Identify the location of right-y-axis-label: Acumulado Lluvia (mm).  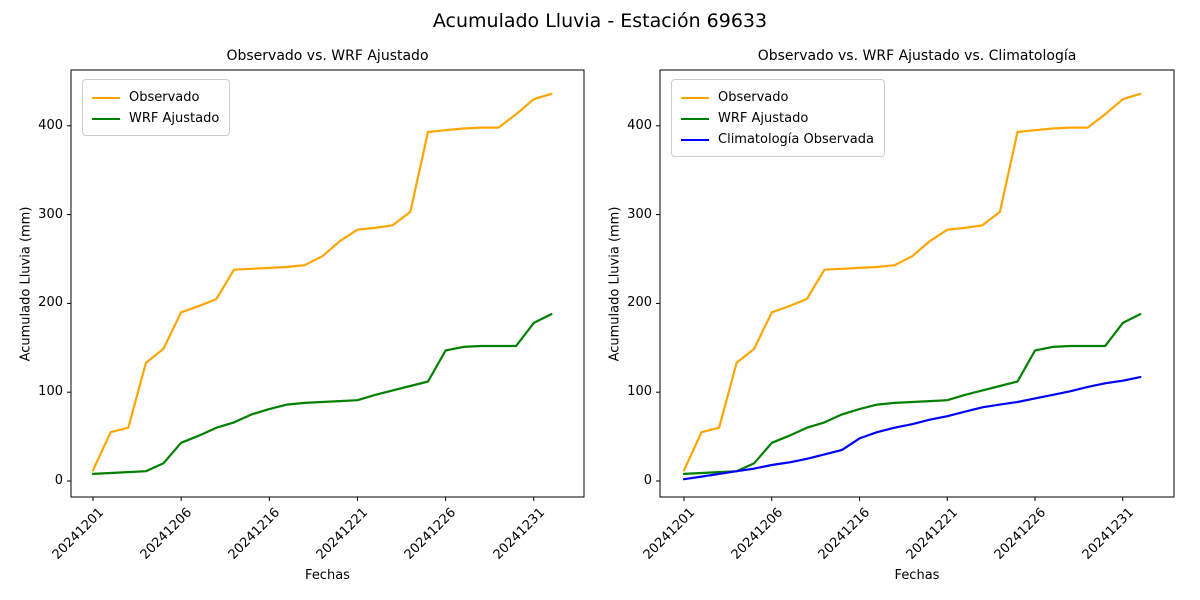
(615, 284).